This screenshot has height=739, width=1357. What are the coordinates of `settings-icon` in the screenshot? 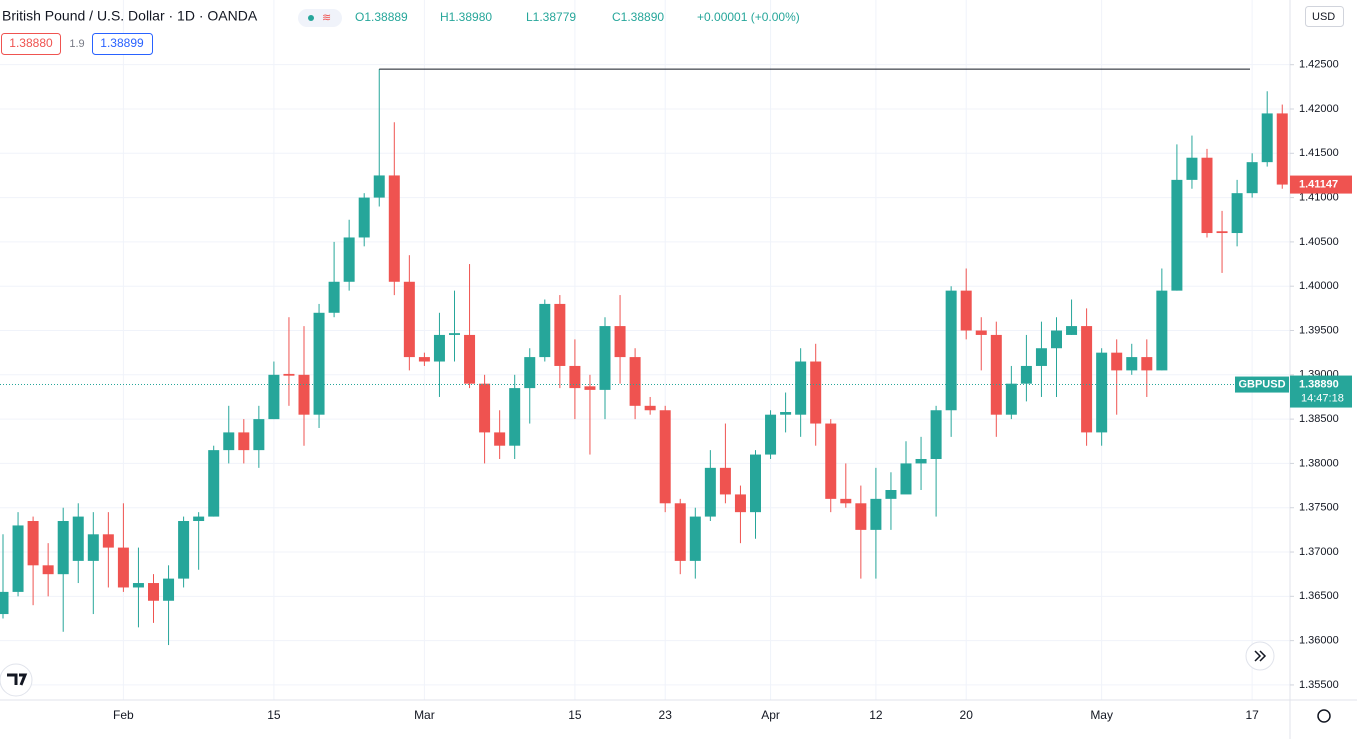 It's located at (1324, 716).